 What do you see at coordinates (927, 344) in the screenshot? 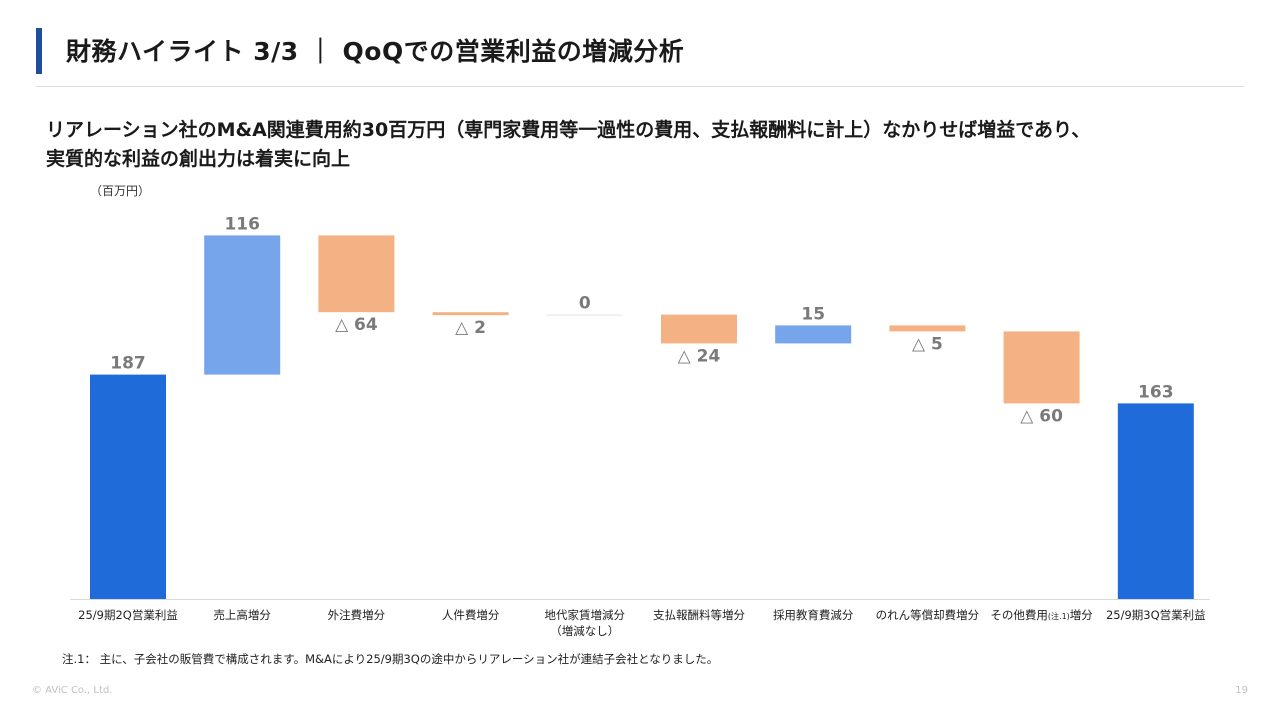
I see `data-label-7: △ 5` at bounding box center [927, 344].